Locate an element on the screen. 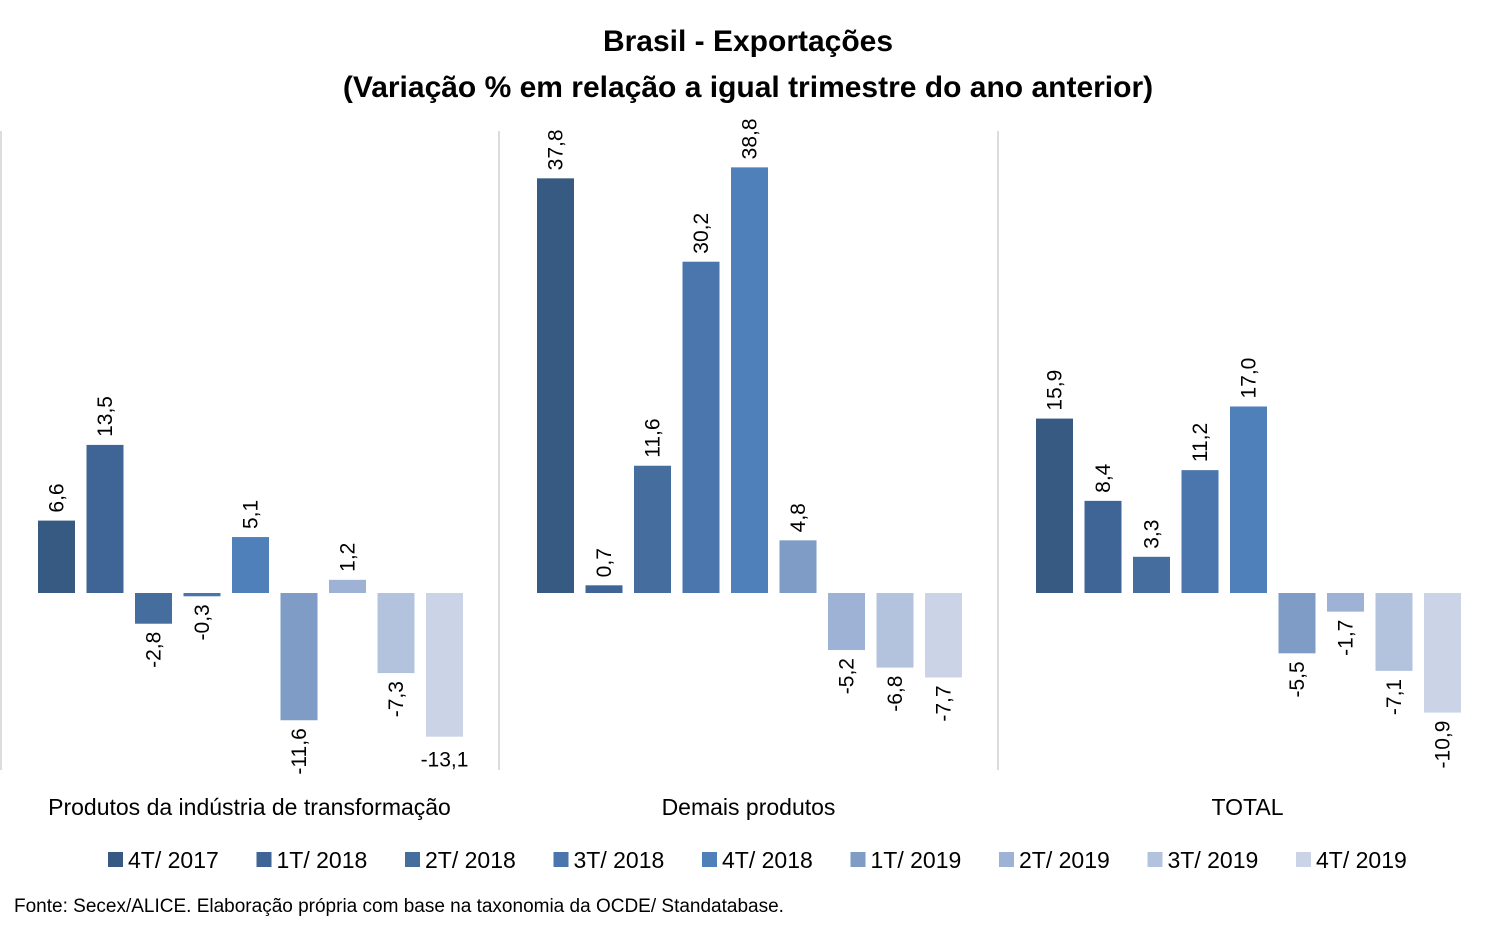 The width and height of the screenshot is (1497, 928). legend-item: 2T/ 2019 is located at coordinates (1054, 860).